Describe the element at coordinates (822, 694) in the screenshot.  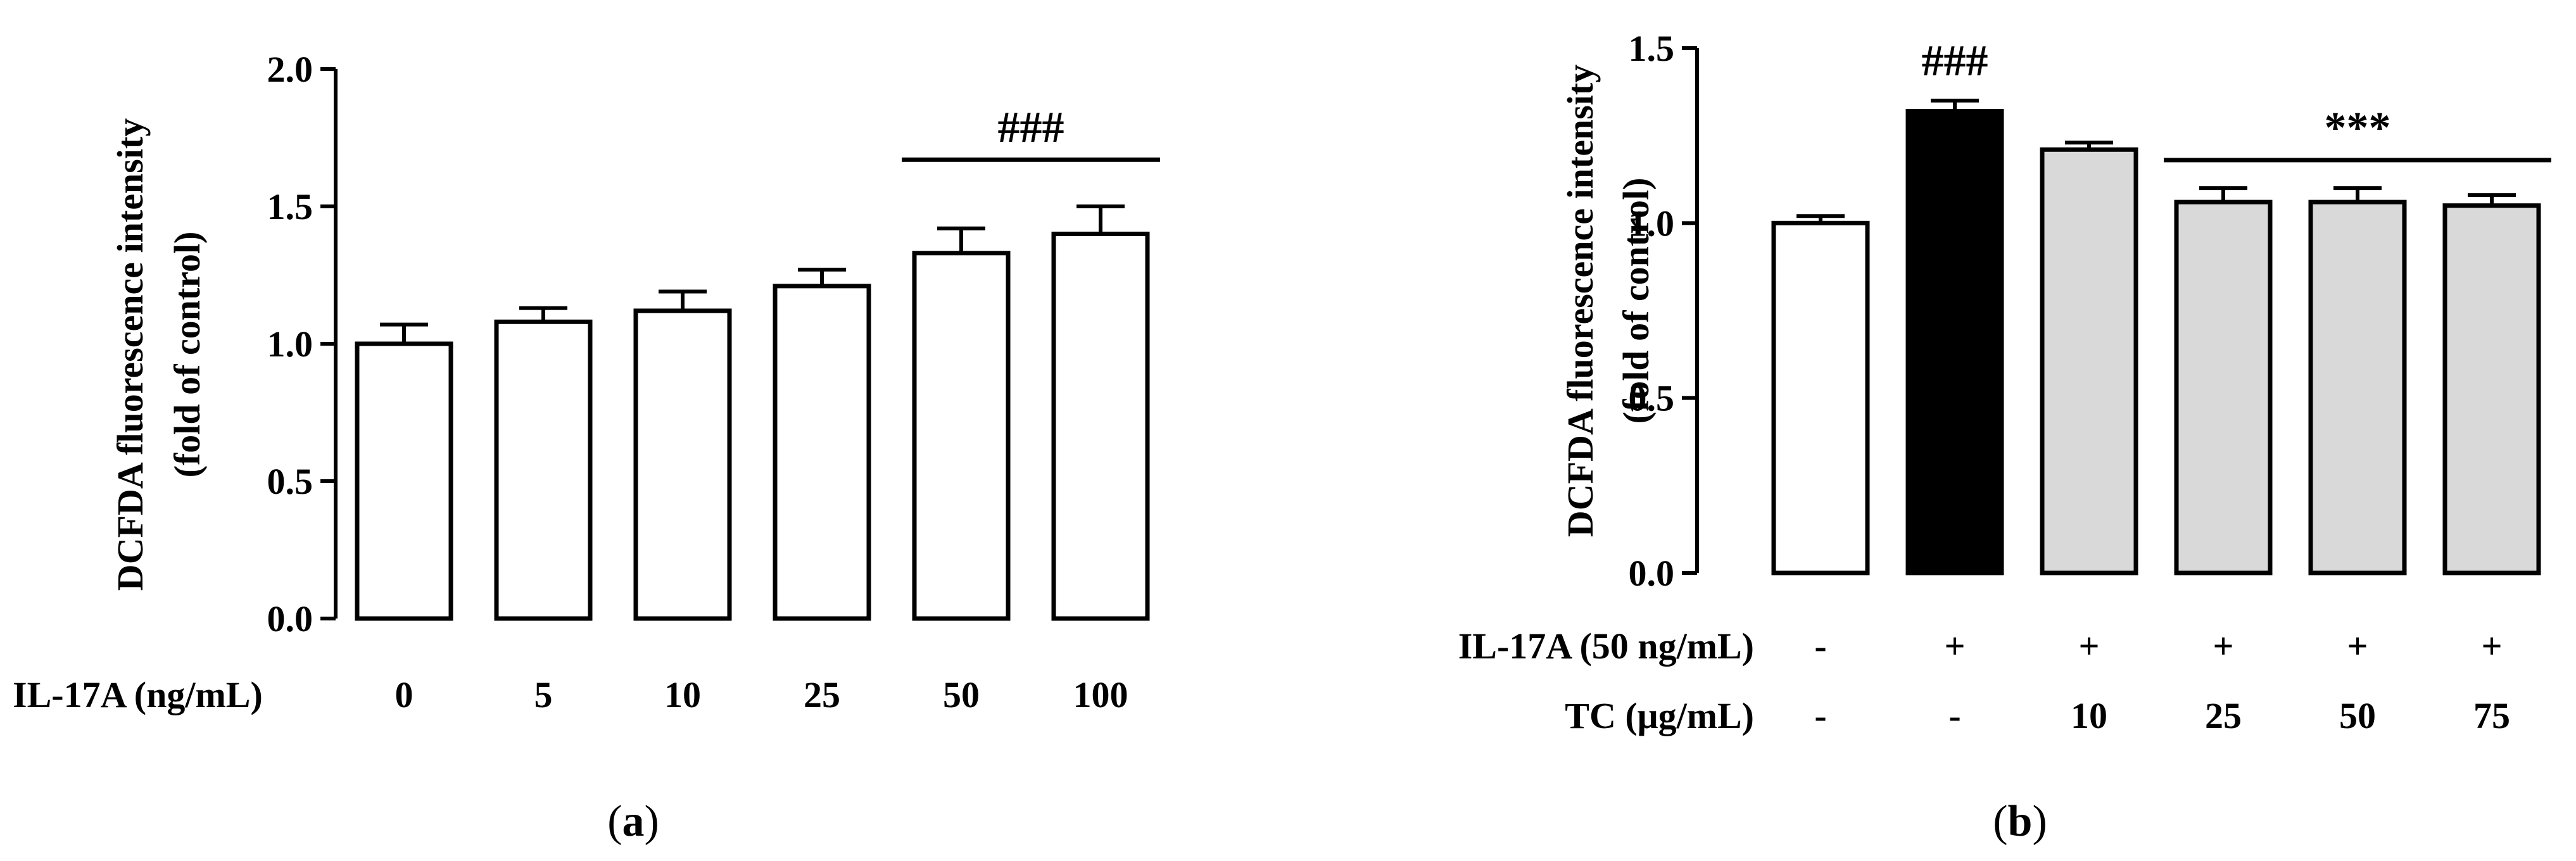
I see `panel-a-xtick-label: 25` at that location.